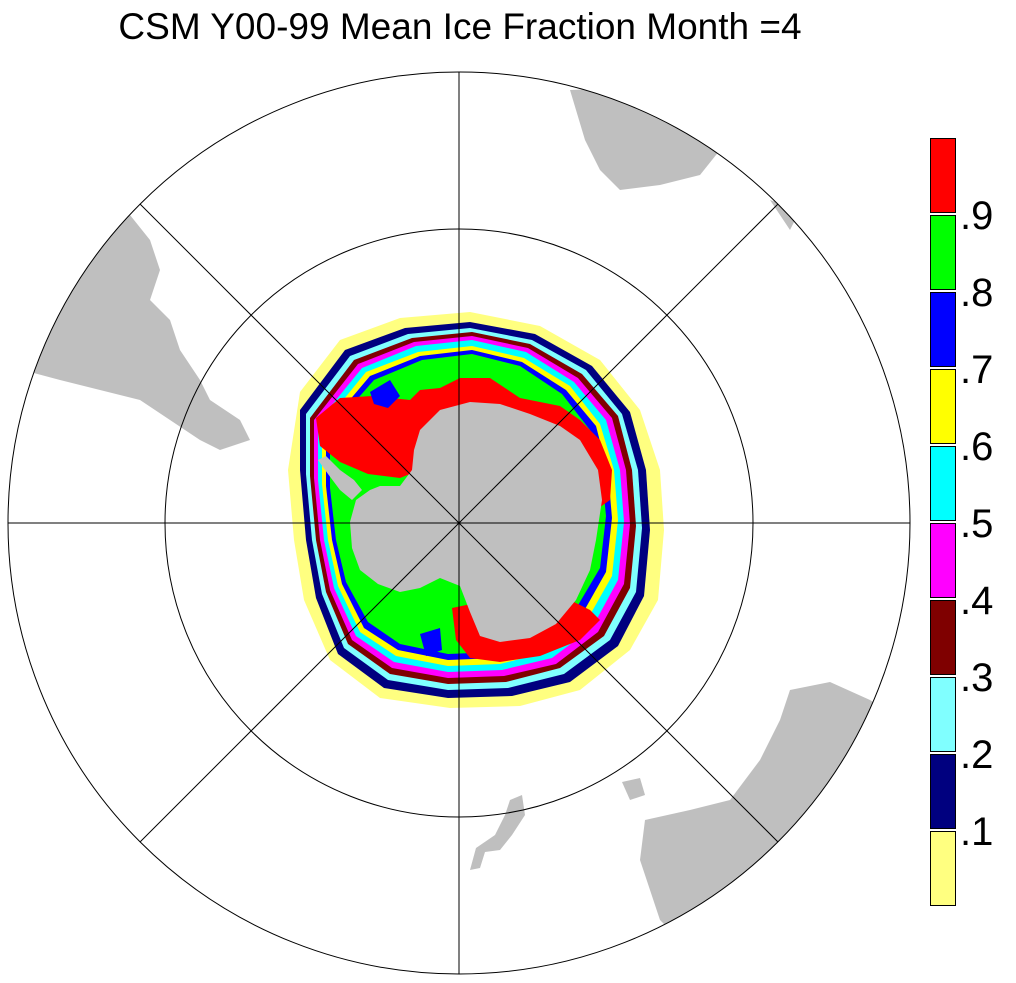  Describe the element at coordinates (977, 216) in the screenshot. I see `colorbar-label: .9` at that location.